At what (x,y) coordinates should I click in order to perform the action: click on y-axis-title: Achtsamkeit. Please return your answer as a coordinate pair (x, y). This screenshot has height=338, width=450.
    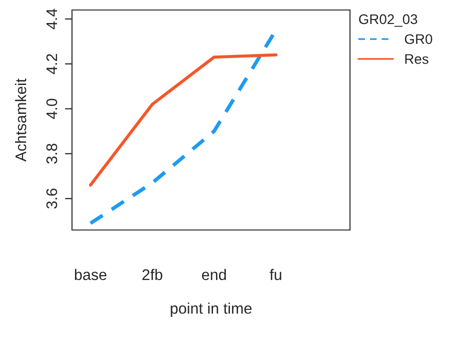
    Looking at the image, I should click on (20, 120).